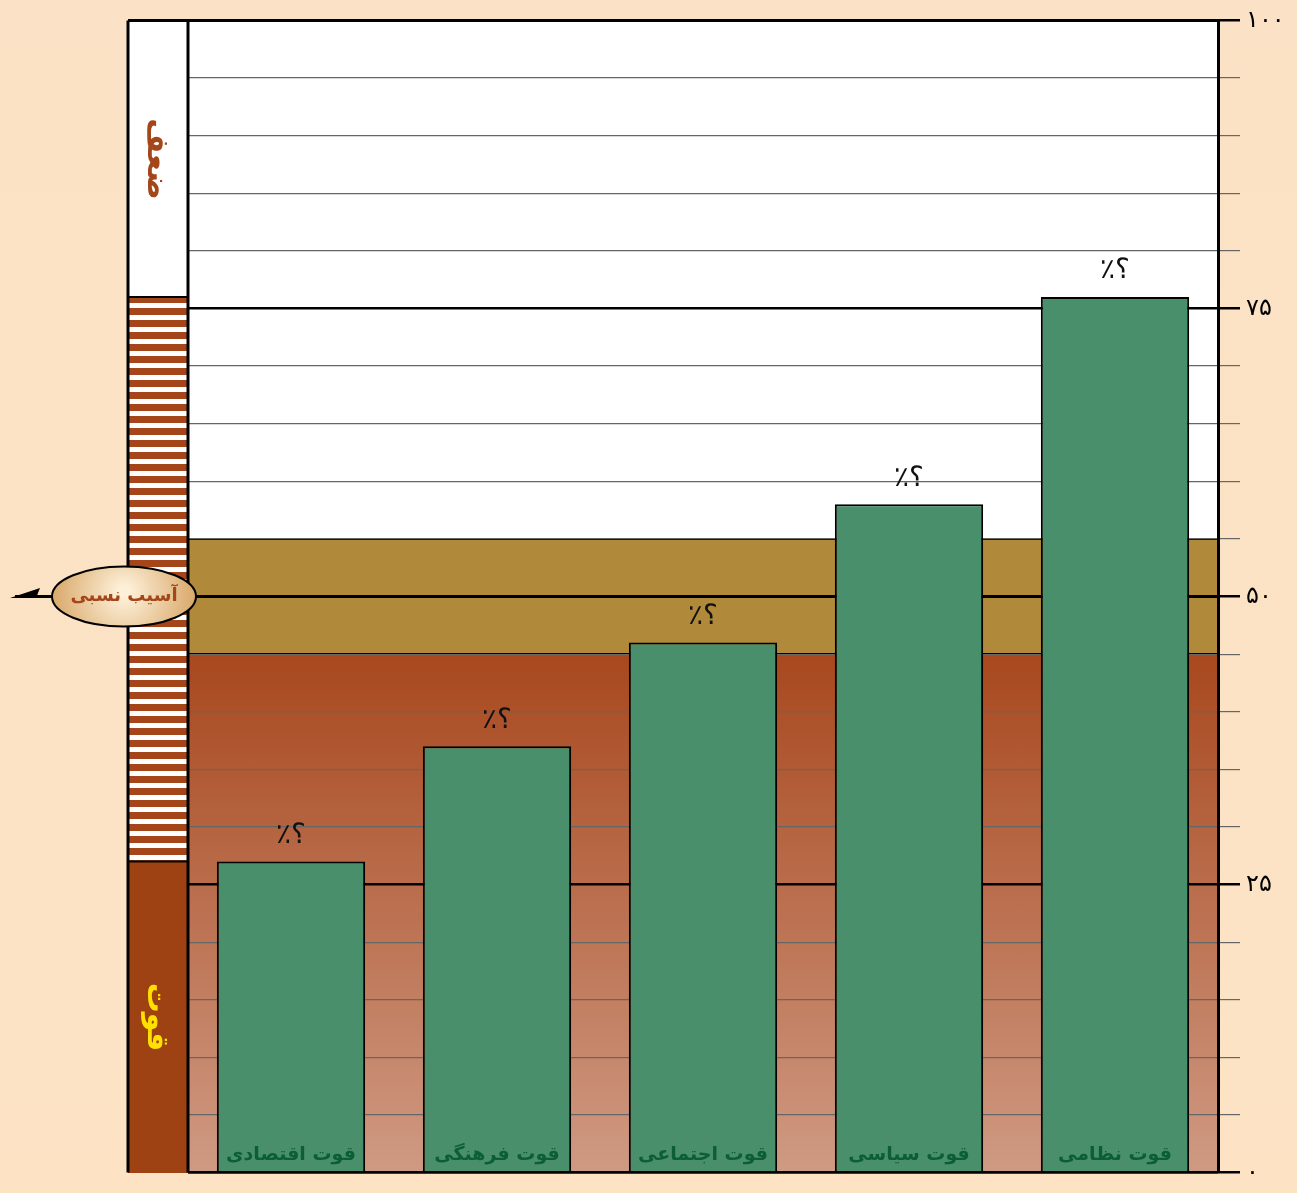  I want to click on y-tick-label: ۰, so click(1252, 1170).